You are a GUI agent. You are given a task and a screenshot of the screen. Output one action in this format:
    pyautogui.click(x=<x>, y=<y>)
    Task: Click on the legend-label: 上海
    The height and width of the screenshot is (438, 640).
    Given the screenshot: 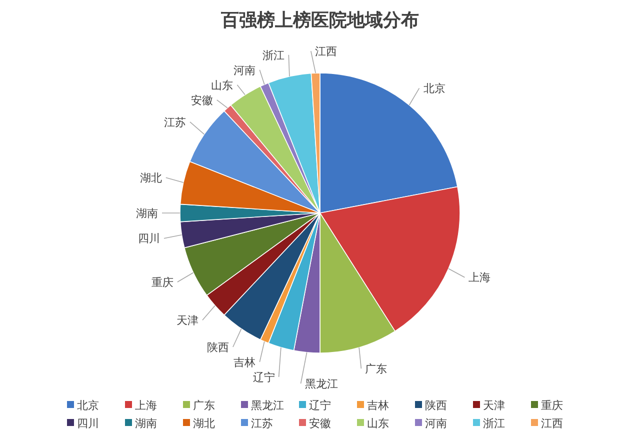 What is the action you would take?
    pyautogui.click(x=146, y=405)
    